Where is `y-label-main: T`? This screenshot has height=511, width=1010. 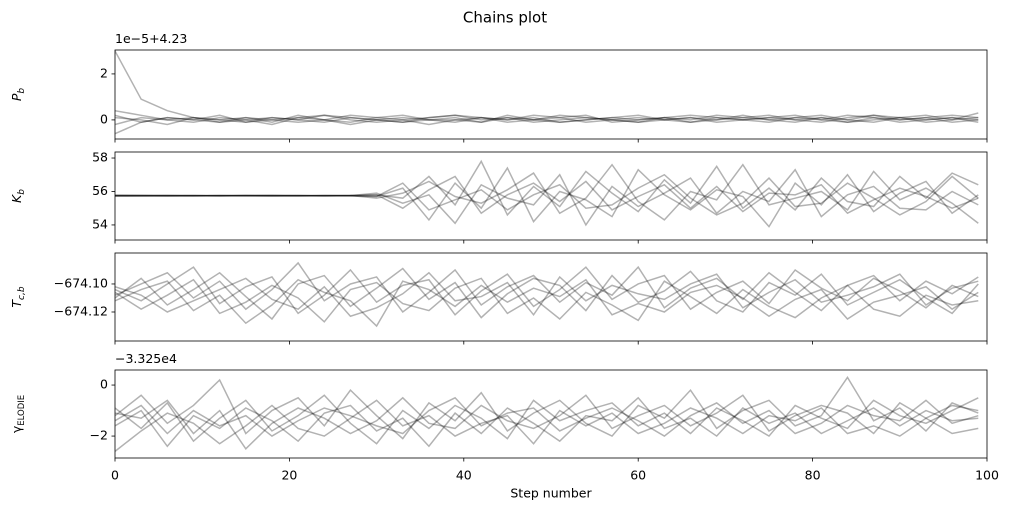 y-label-main: T is located at coordinates (16, 303).